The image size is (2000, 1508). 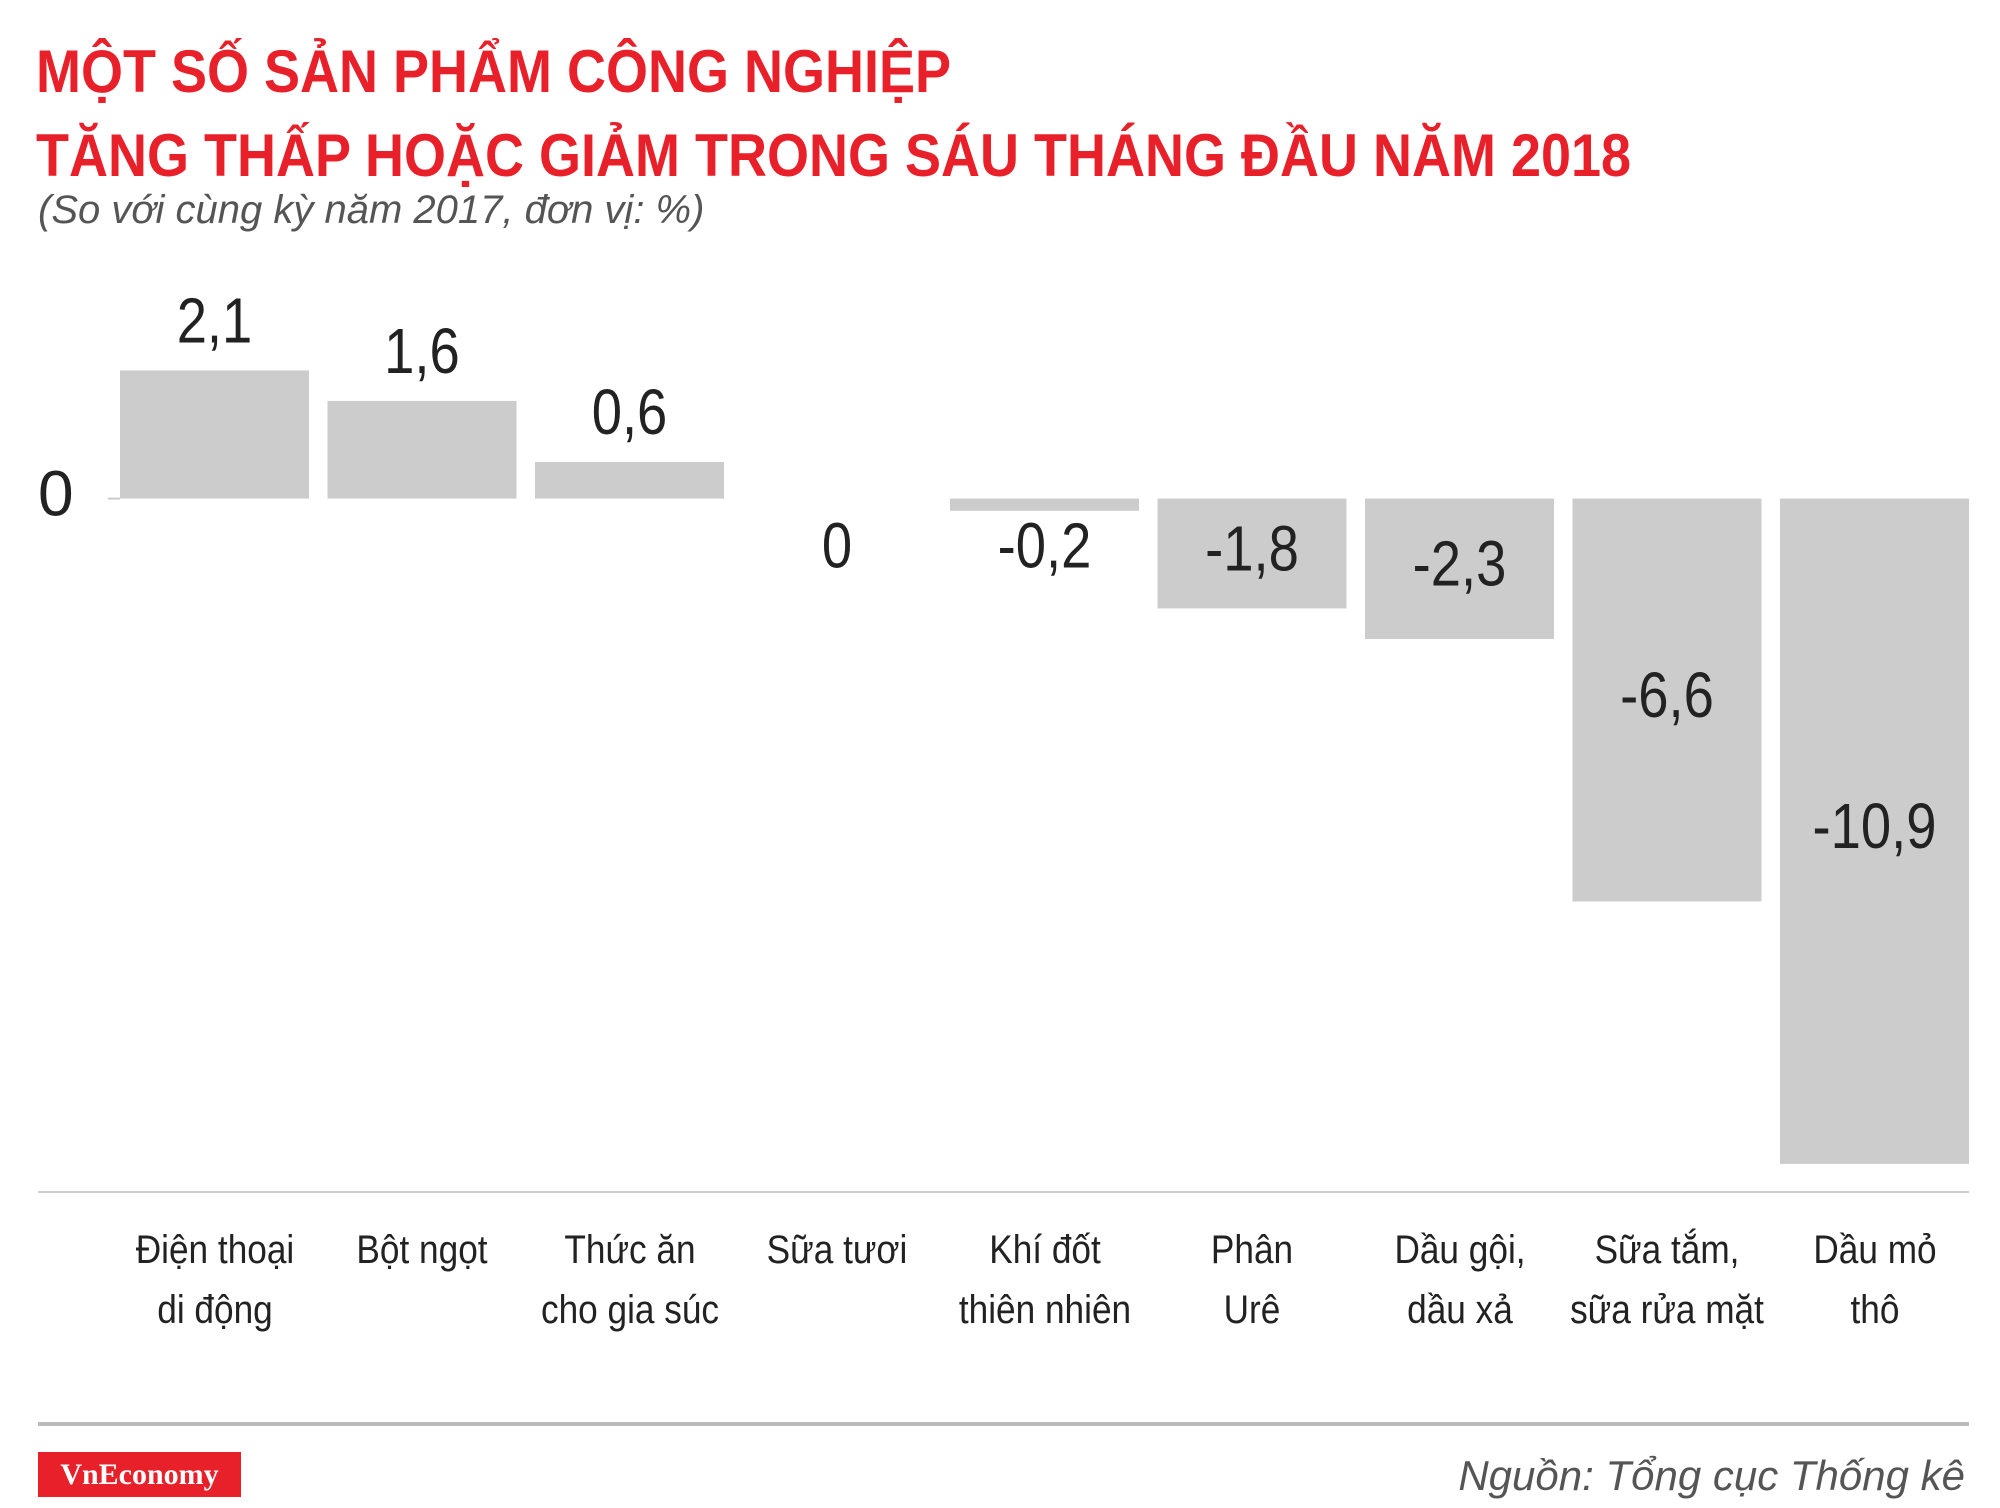 What do you see at coordinates (56, 493) in the screenshot?
I see `y-tick-label: 0` at bounding box center [56, 493].